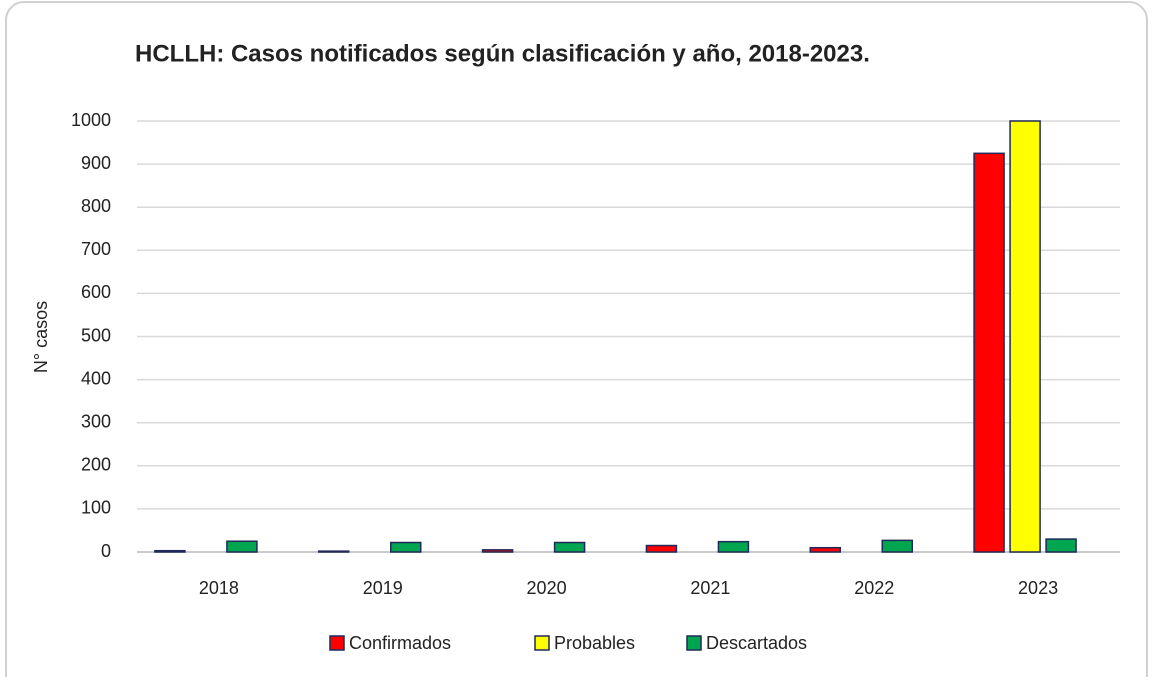 This screenshot has width=1153, height=682. What do you see at coordinates (96, 163) in the screenshot?
I see `y-tick-label: 900` at bounding box center [96, 163].